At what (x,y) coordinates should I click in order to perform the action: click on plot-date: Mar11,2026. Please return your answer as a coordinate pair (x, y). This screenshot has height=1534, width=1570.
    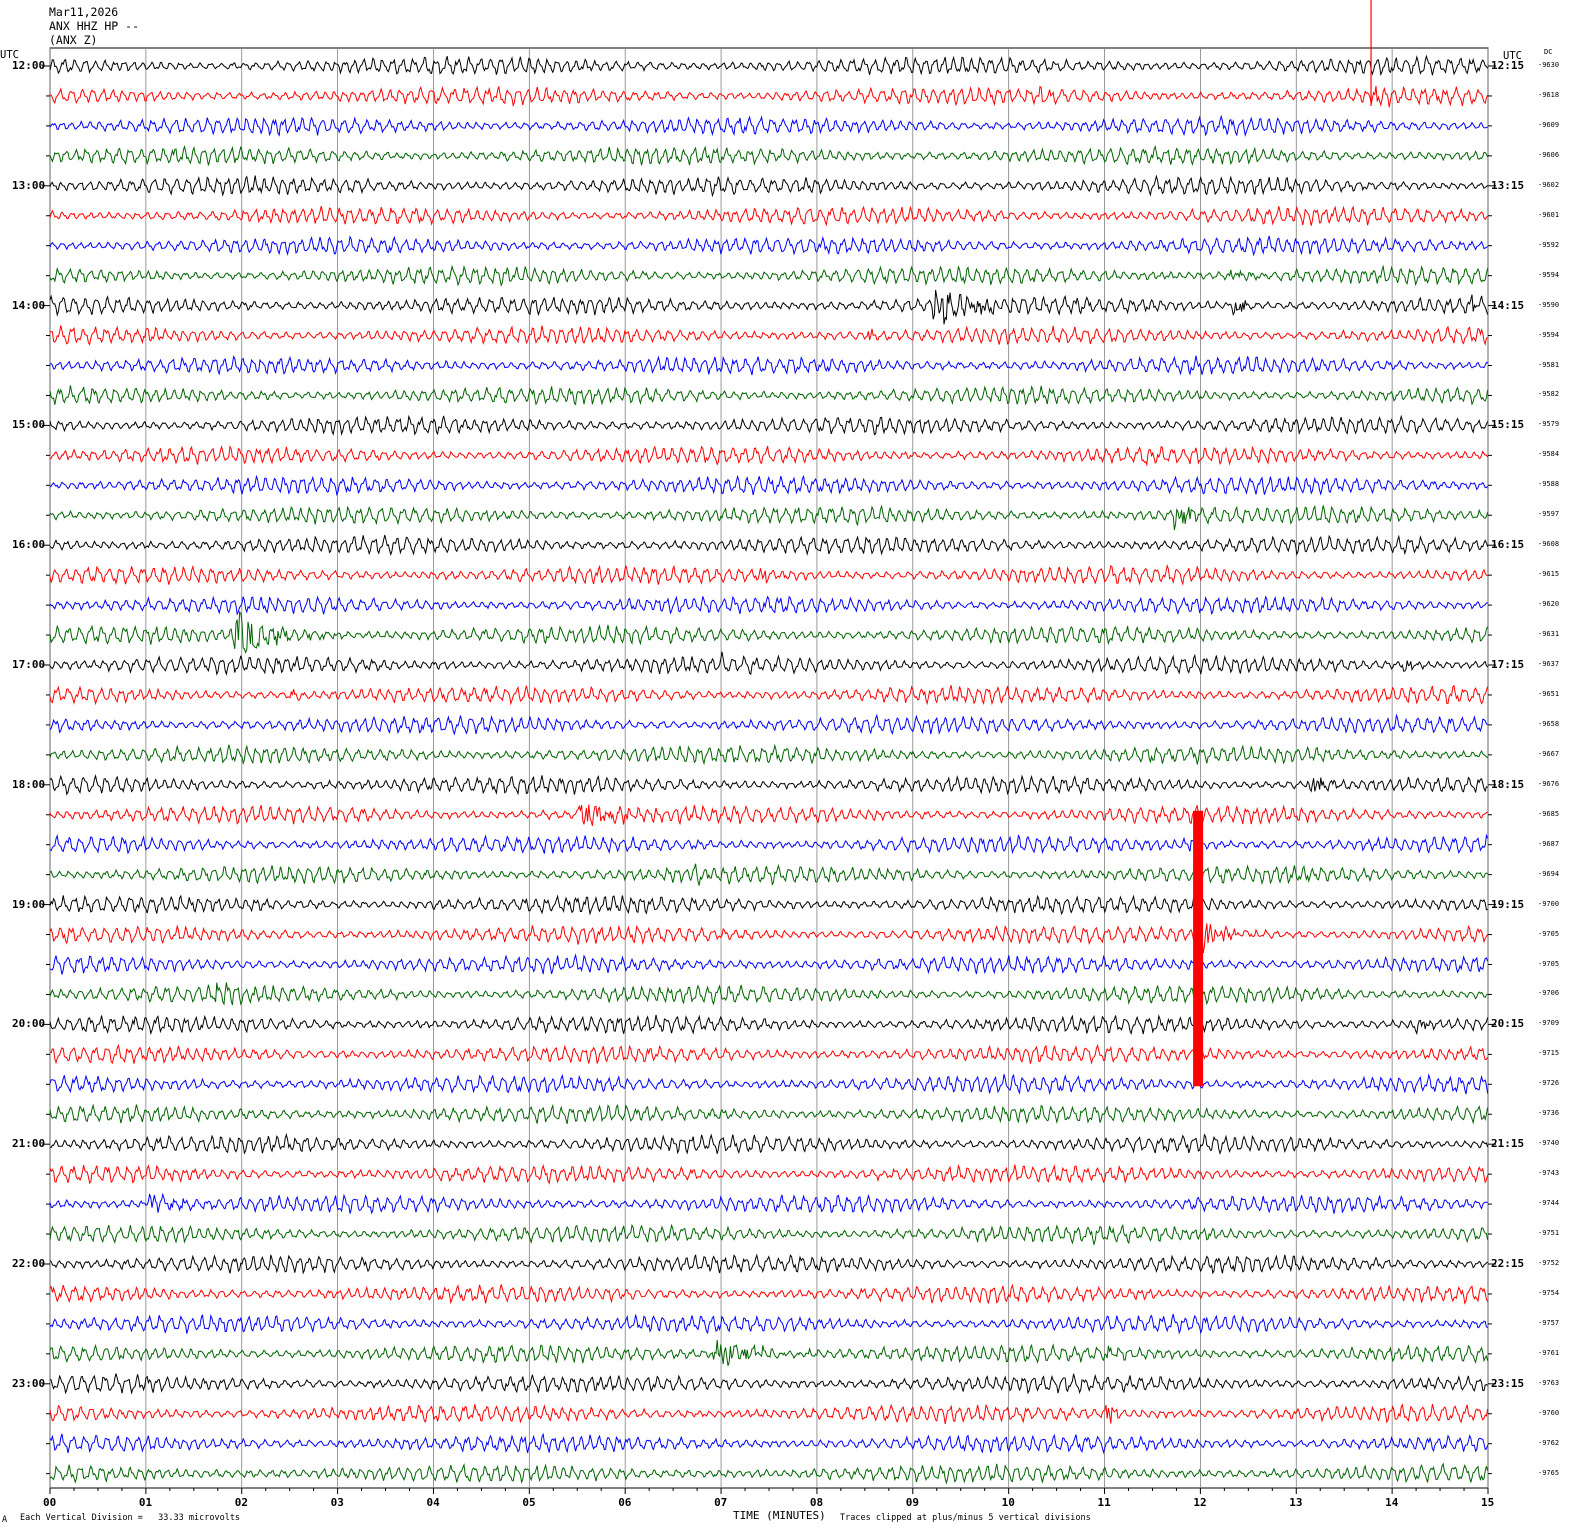
    Looking at the image, I should click on (84, 12).